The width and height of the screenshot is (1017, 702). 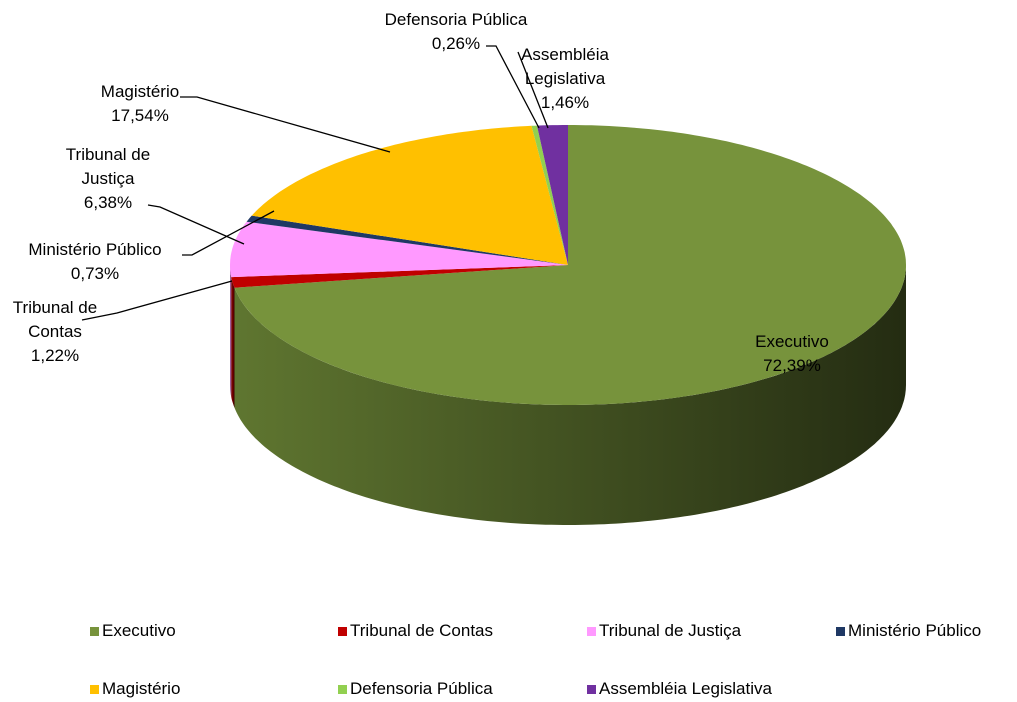 What do you see at coordinates (792, 365) in the screenshot?
I see `data-label-value: 72,39%` at bounding box center [792, 365].